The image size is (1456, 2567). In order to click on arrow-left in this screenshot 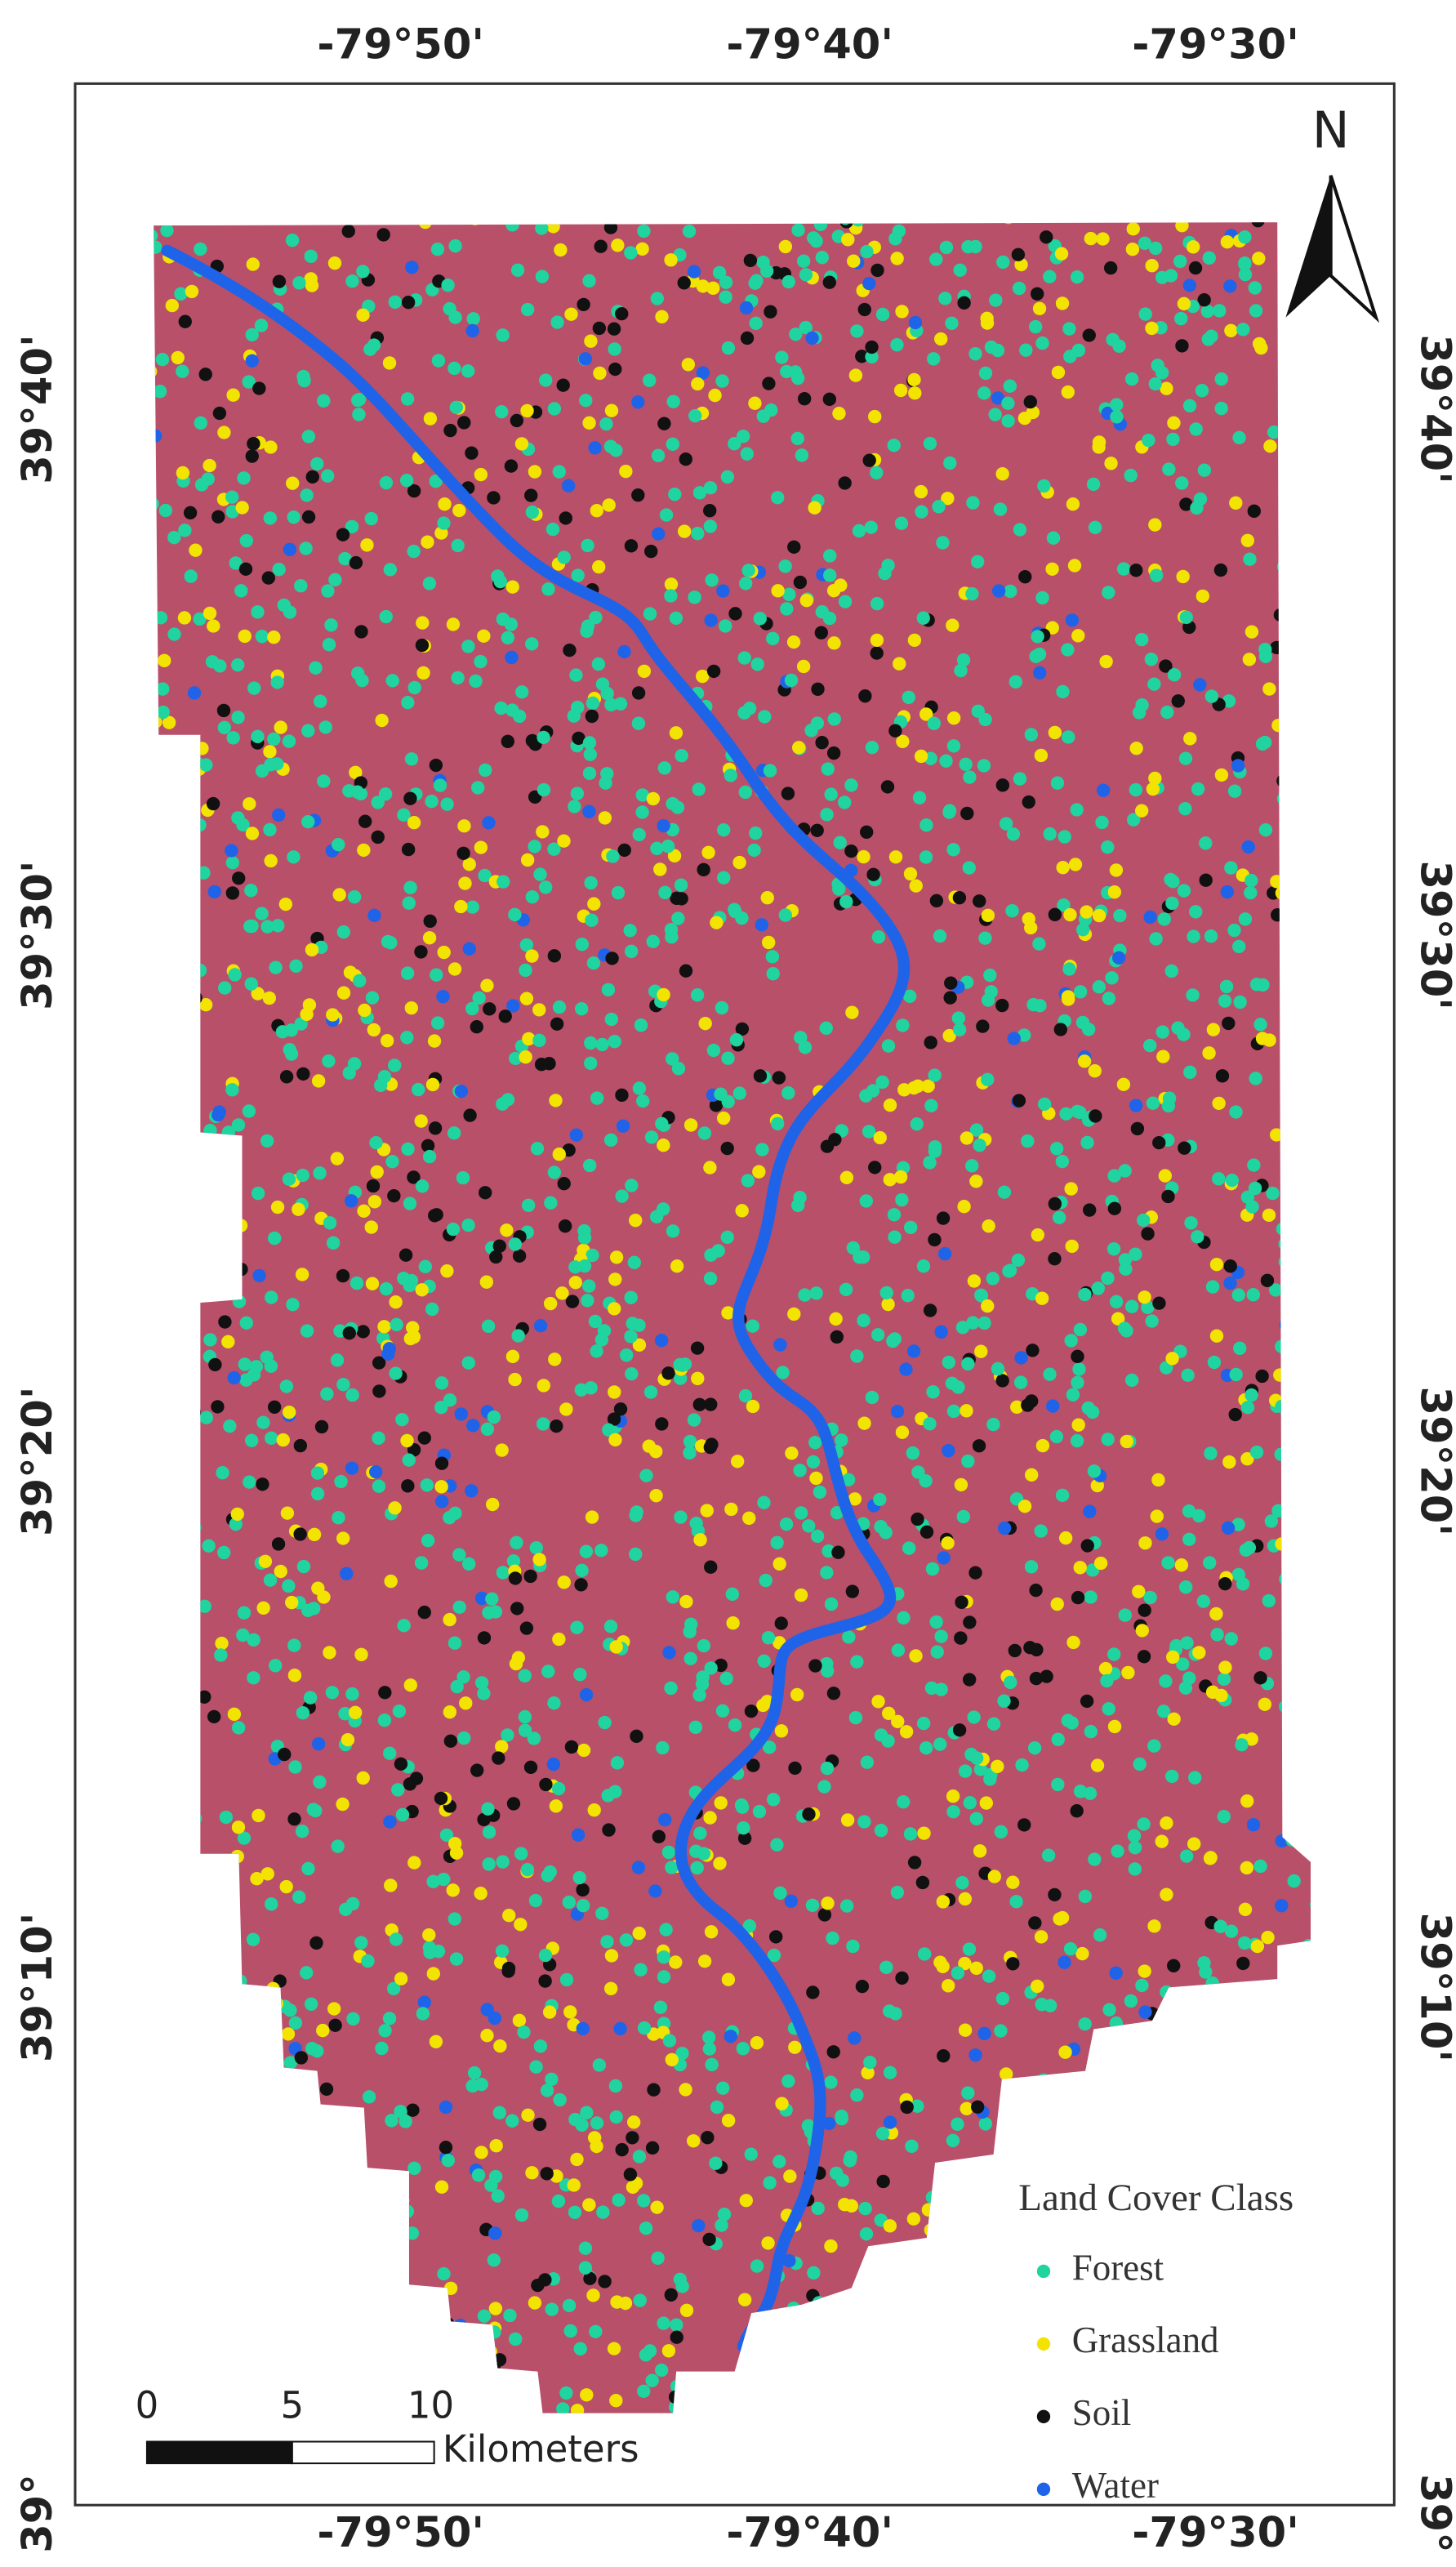, I will do `click(1308, 246)`.